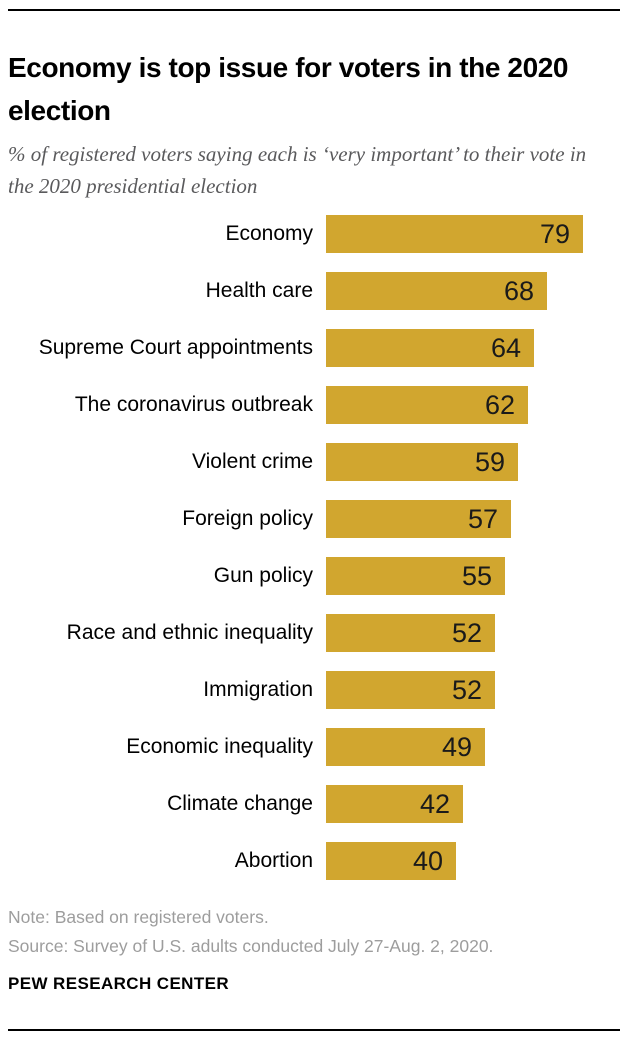  Describe the element at coordinates (119, 983) in the screenshot. I see `brand-footer: PEW RESEARCH CENTER` at that location.